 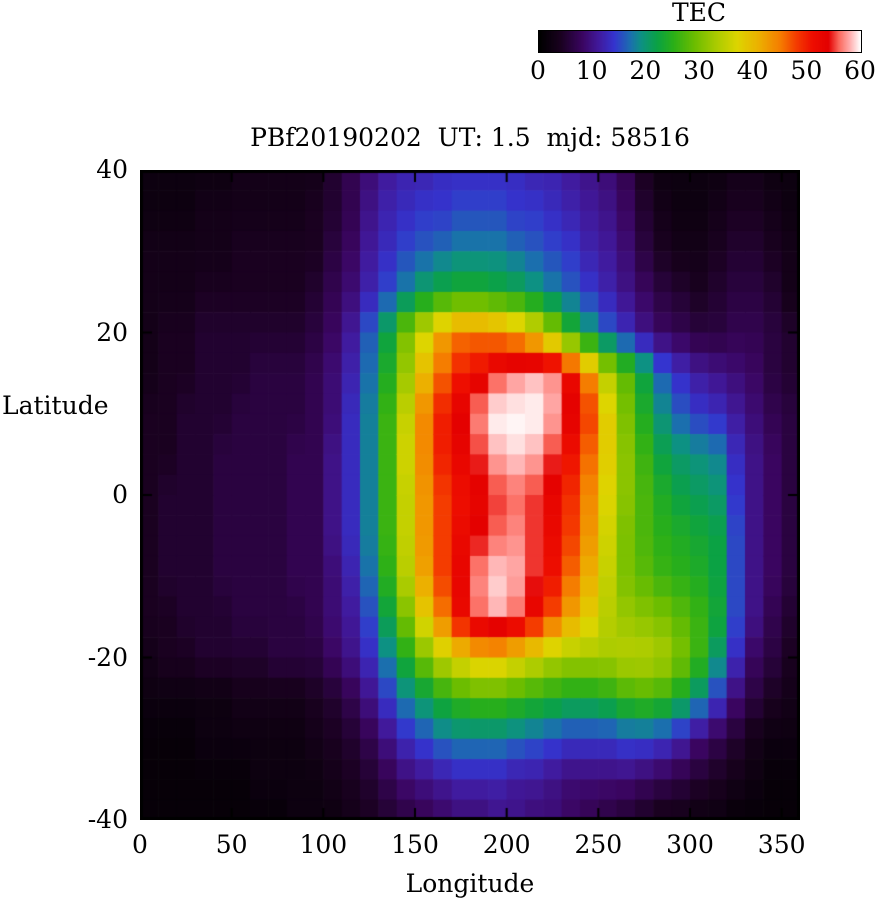 I want to click on colorbar-tick-label: 60, so click(x=860, y=70).